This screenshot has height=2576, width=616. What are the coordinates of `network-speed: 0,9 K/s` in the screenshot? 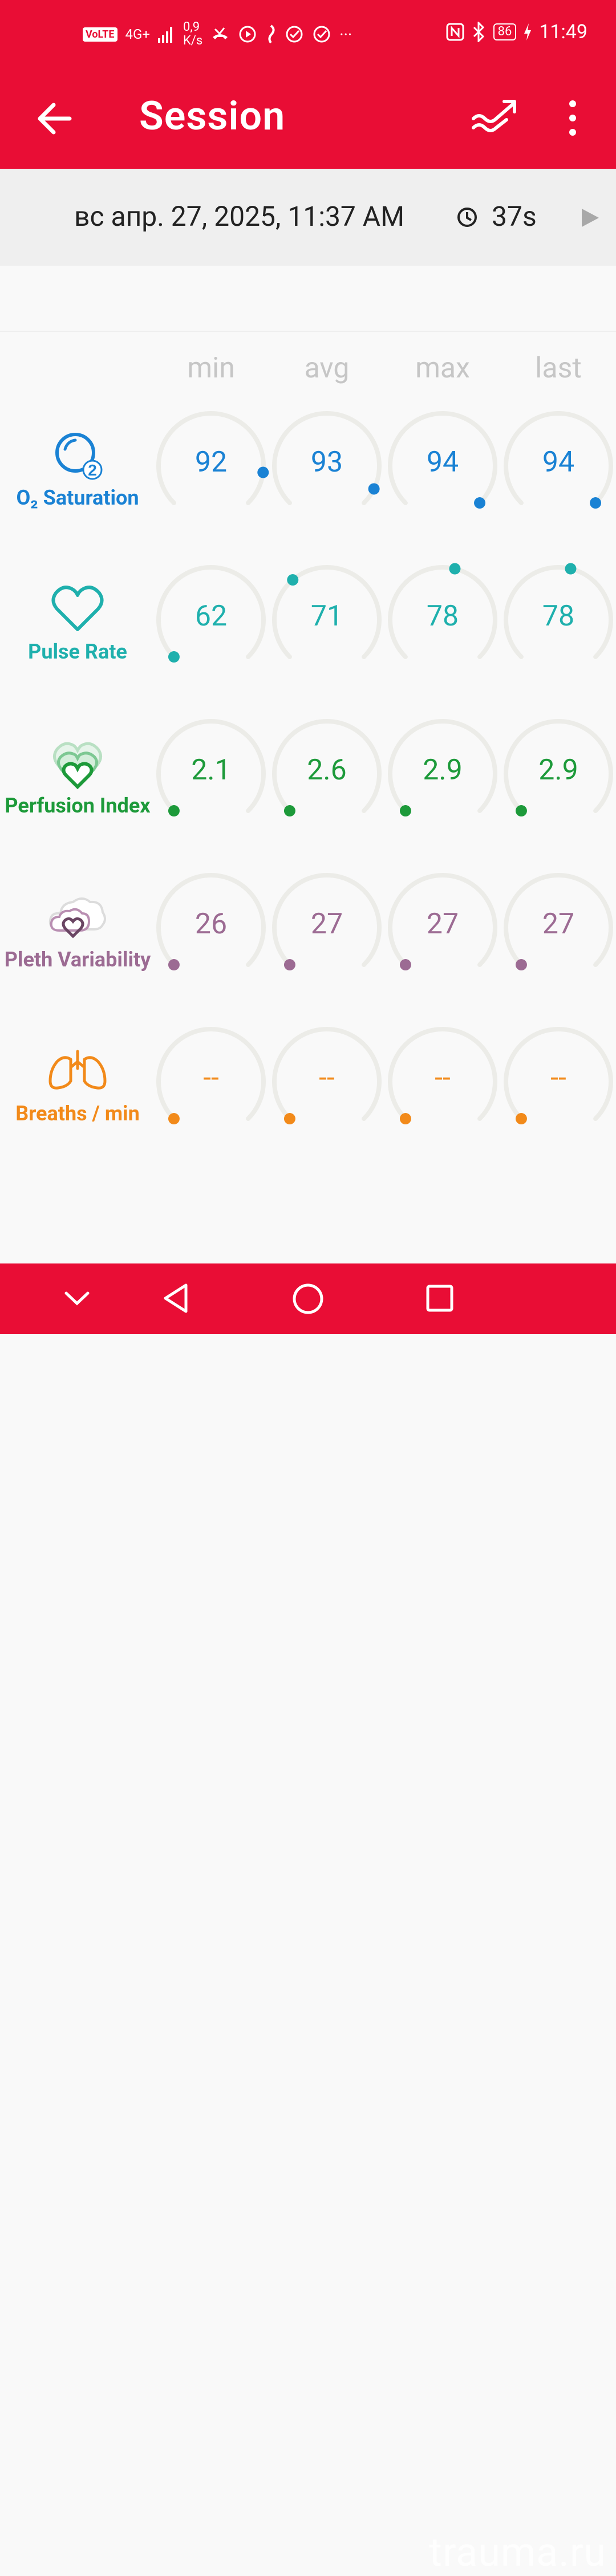 It's located at (193, 34).